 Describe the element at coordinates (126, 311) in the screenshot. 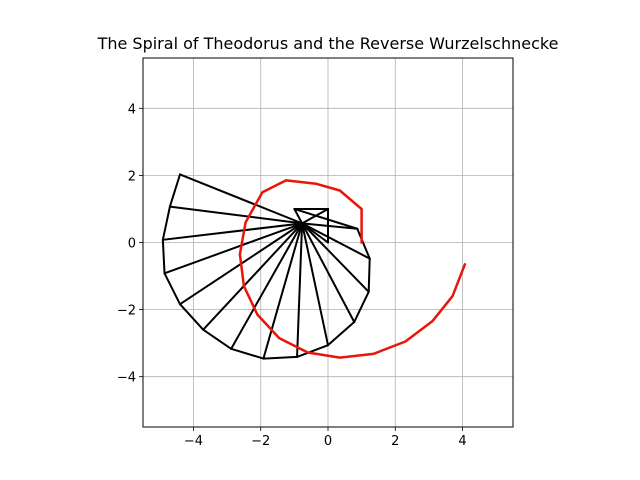

I see `y-tick-label: −2` at that location.